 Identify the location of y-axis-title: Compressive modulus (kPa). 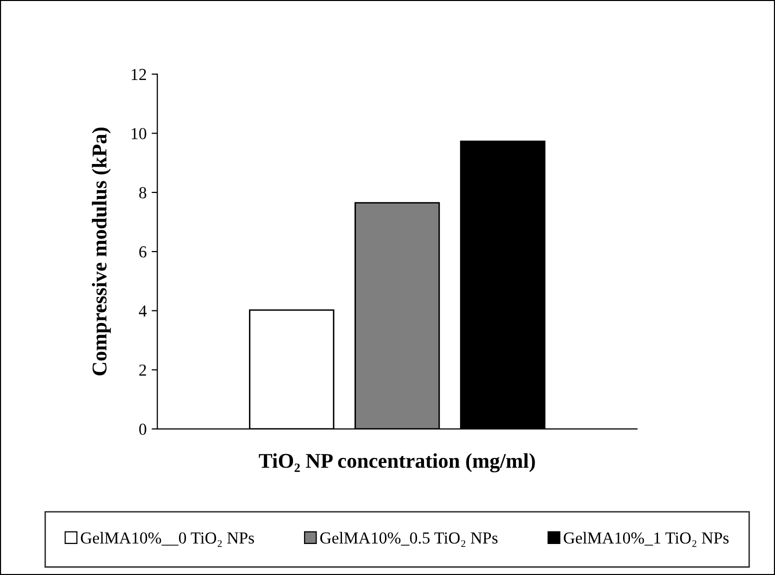
(101, 252).